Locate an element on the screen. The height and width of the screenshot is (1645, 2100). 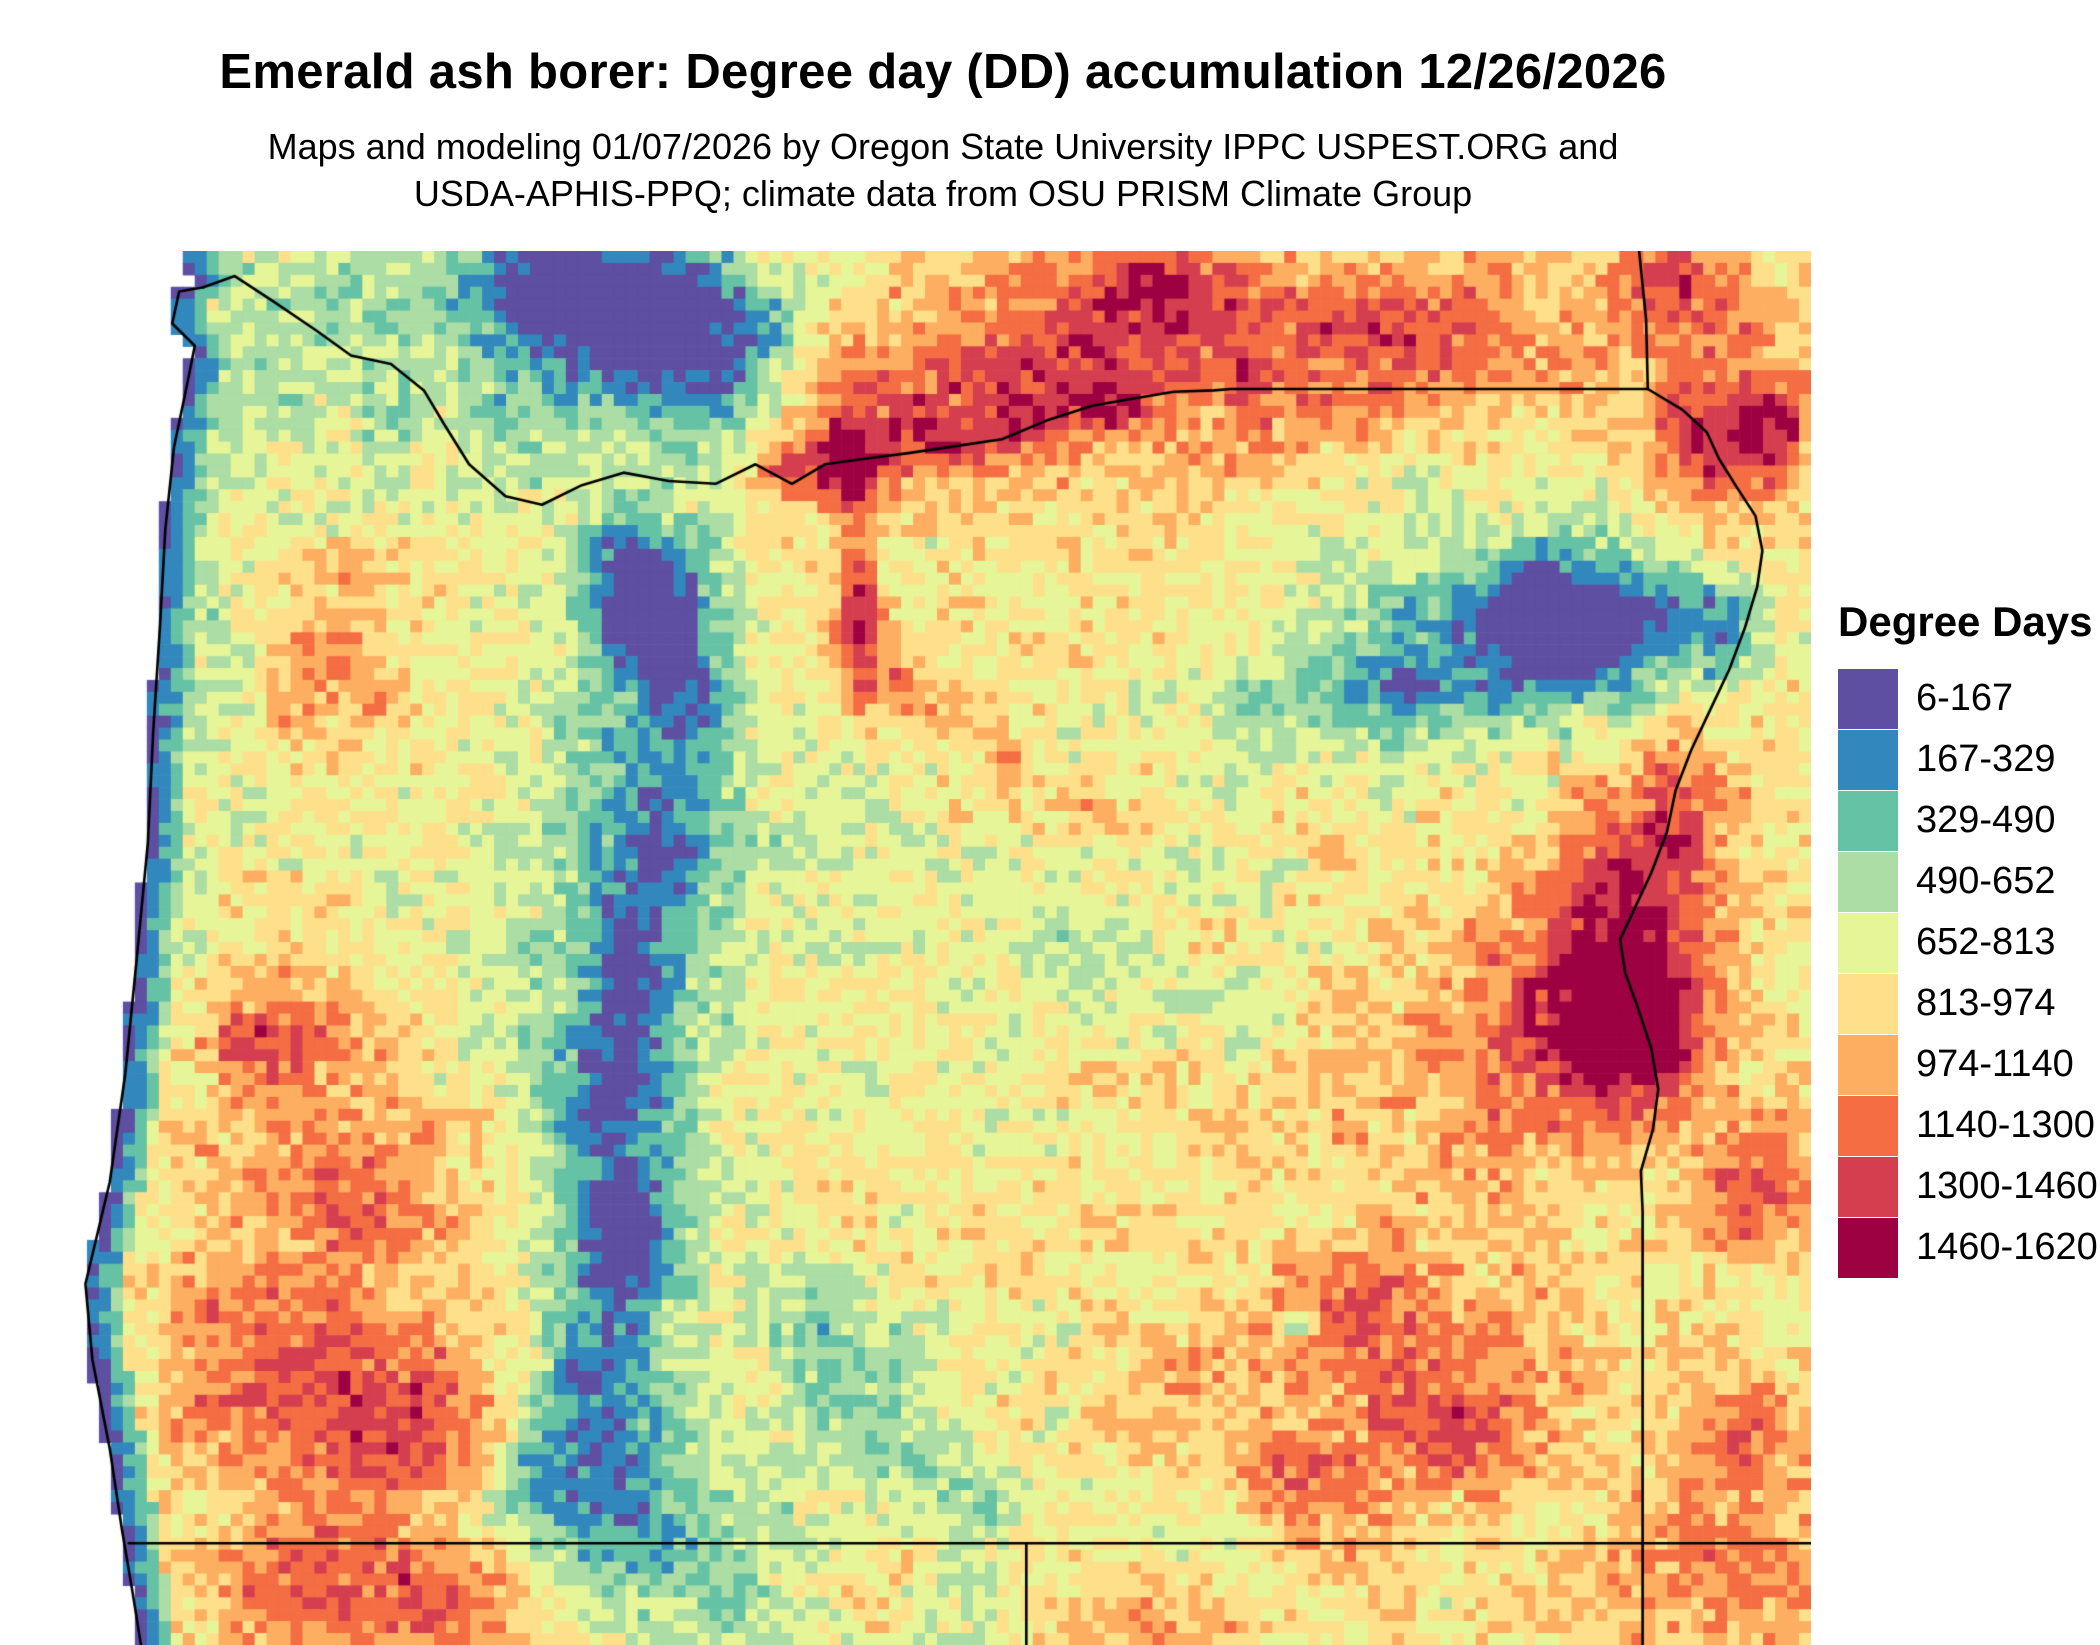
legend-item: 1300-1460 is located at coordinates (1969, 1186).